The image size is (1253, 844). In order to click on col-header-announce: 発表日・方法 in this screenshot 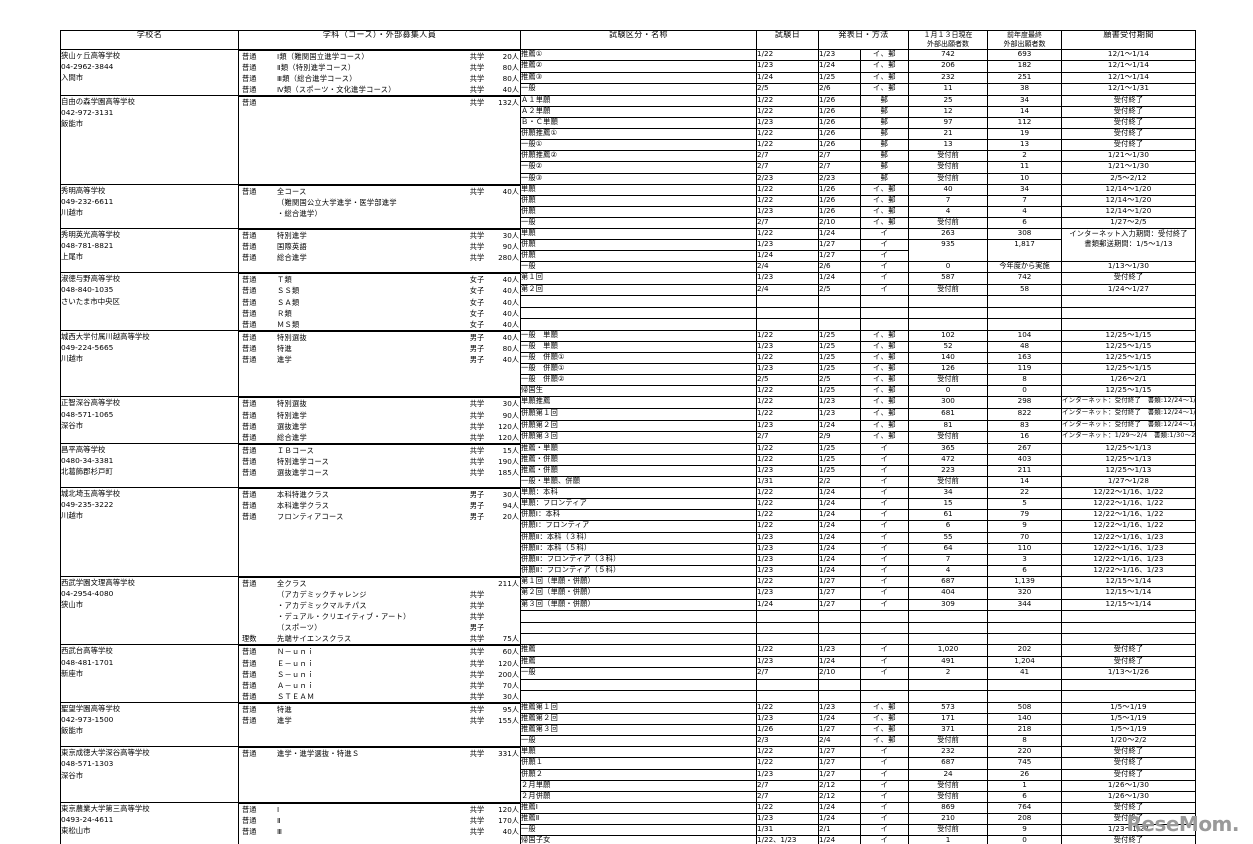, I will do `click(864, 40)`.